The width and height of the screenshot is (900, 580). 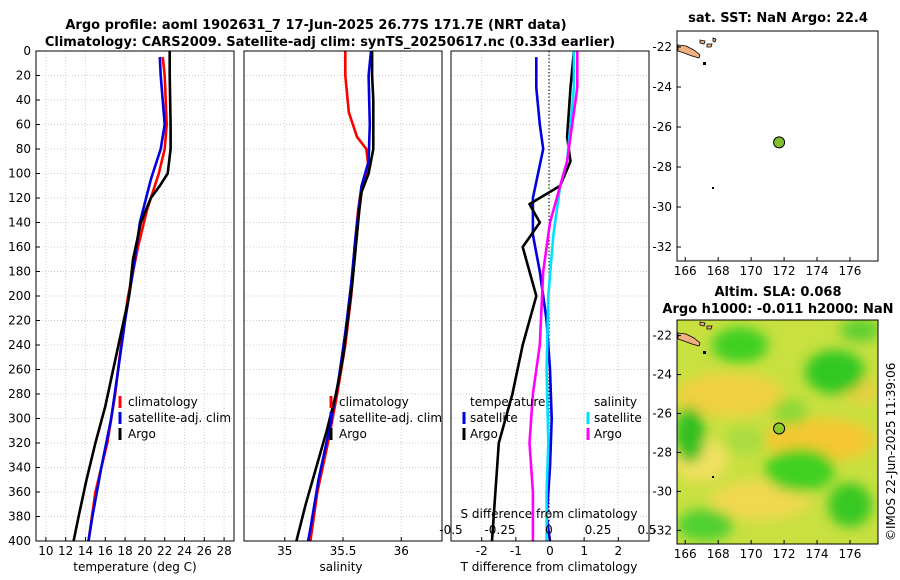 What do you see at coordinates (23, 76) in the screenshot?
I see `depth-tick-label: 20` at bounding box center [23, 76].